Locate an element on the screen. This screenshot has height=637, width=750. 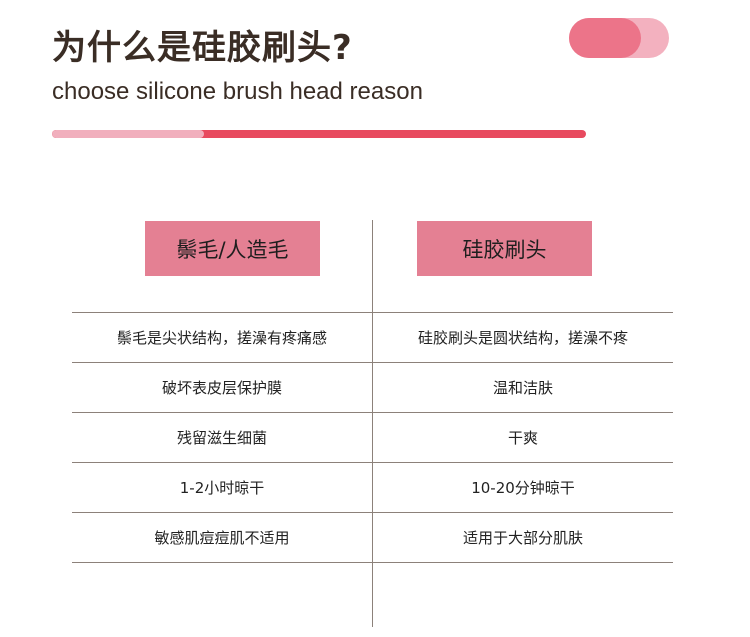
decorative-pill is located at coordinates (619, 38).